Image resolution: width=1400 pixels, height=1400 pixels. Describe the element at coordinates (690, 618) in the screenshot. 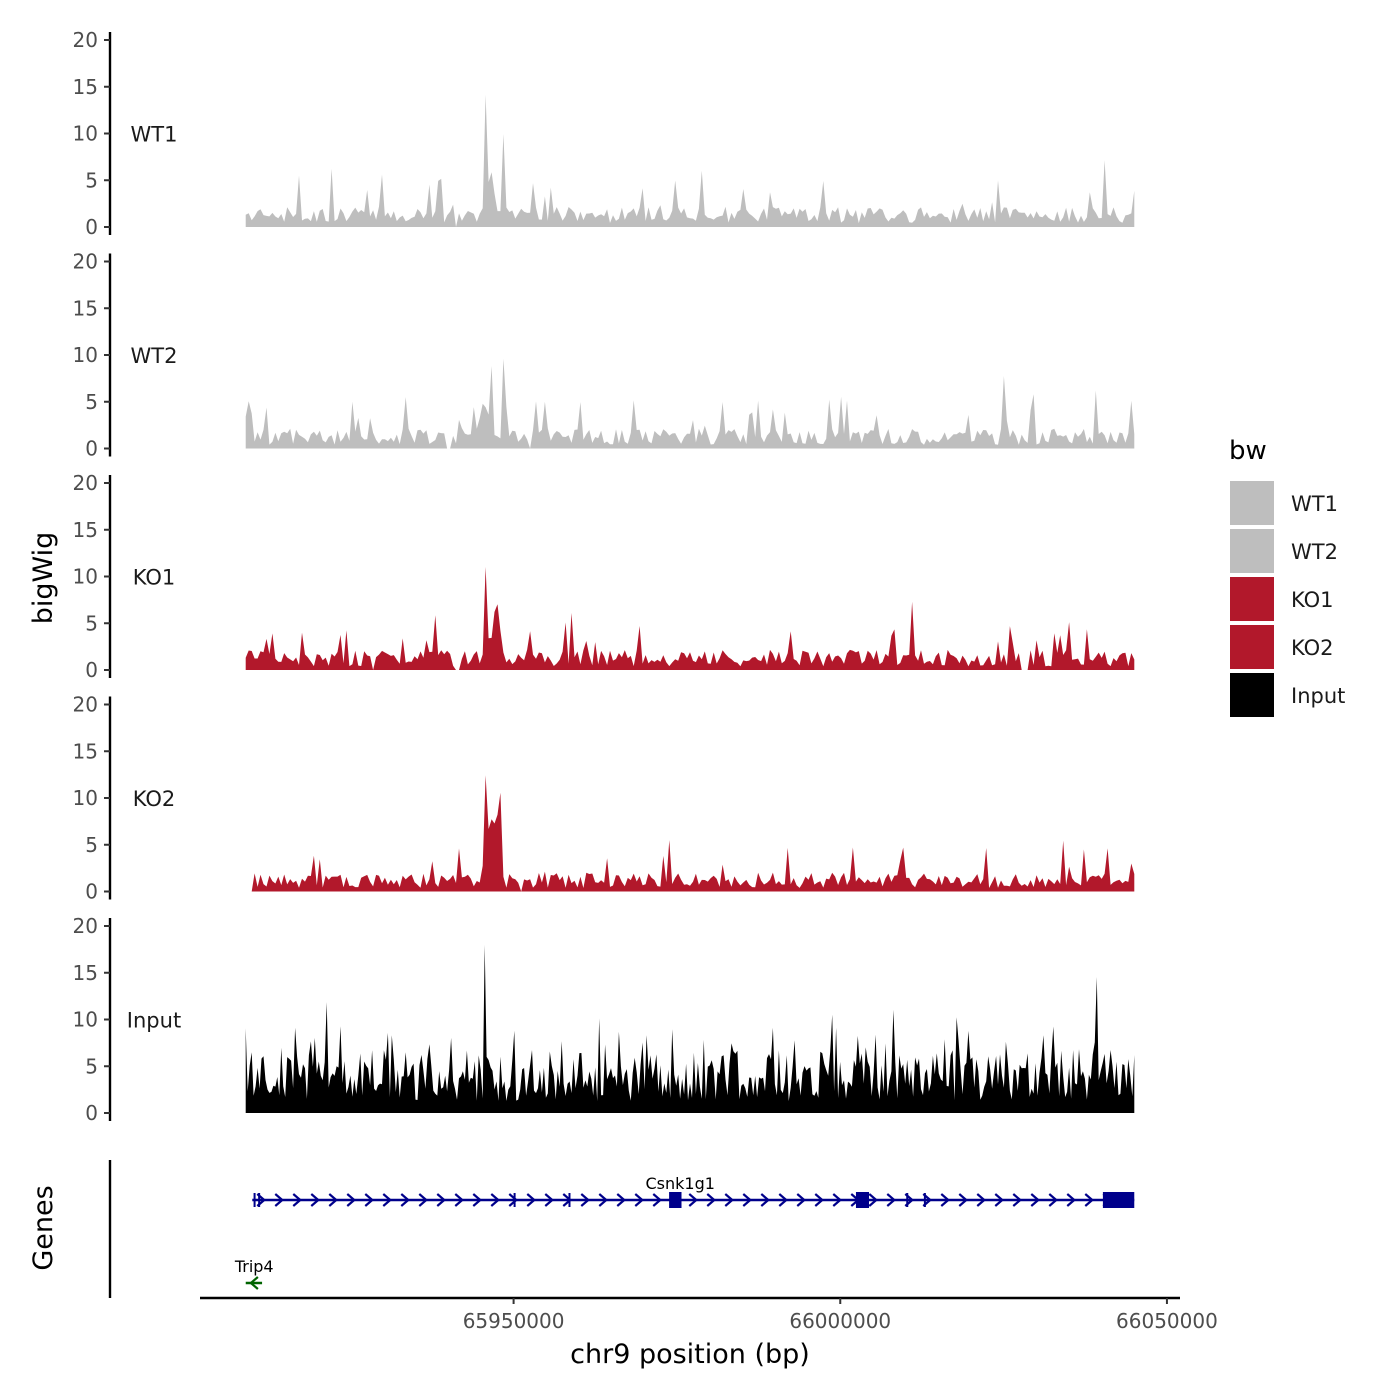

I see `signal-area-ko1` at that location.